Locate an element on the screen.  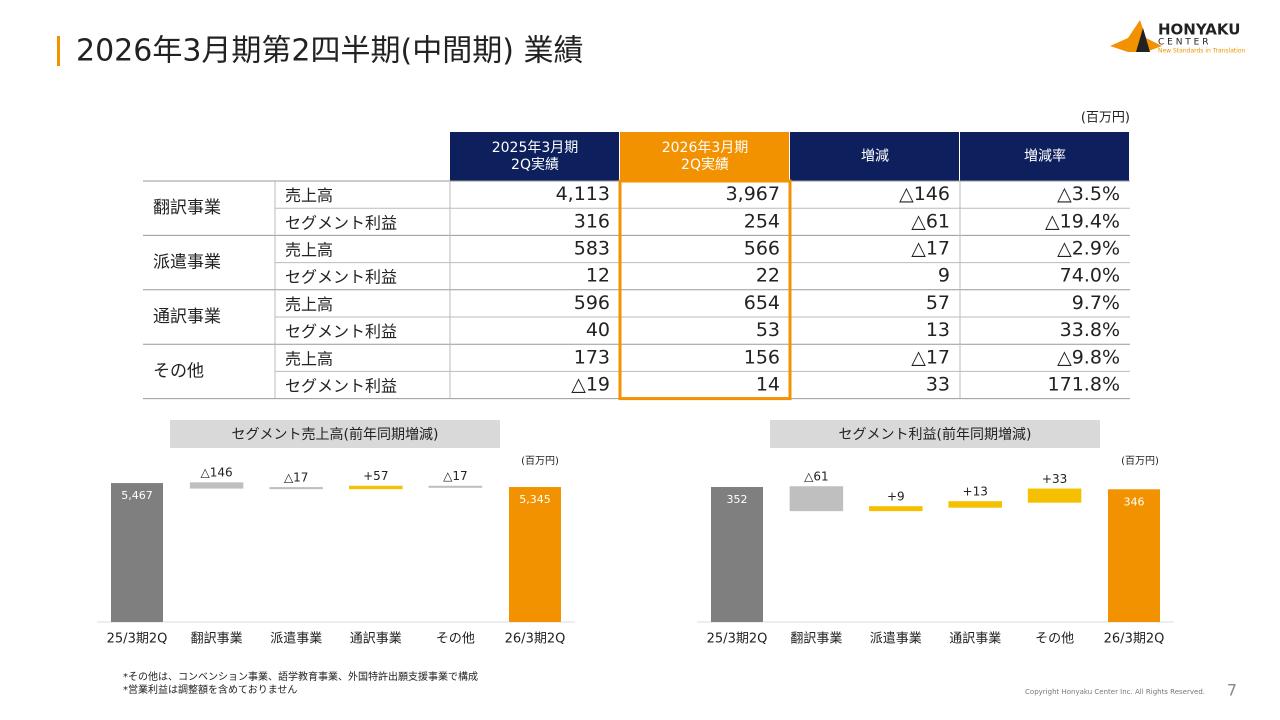
table-cell: 173 is located at coordinates (592, 357).